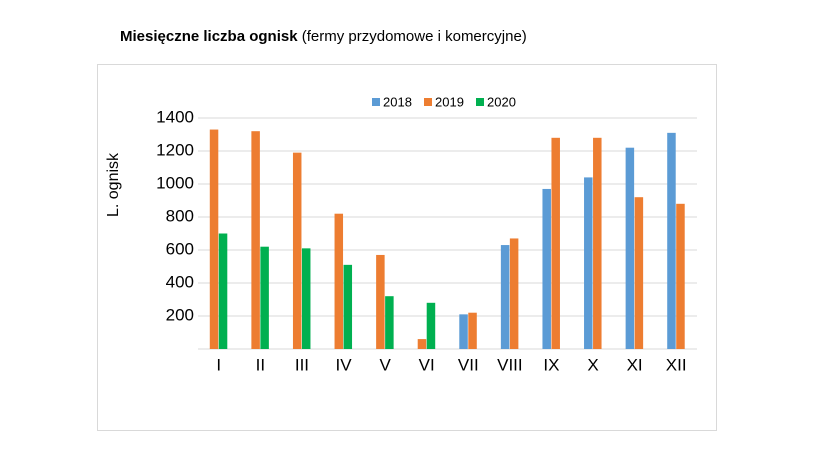 This screenshot has width=820, height=466. I want to click on legend: 2018 2019 2020, so click(444, 101).